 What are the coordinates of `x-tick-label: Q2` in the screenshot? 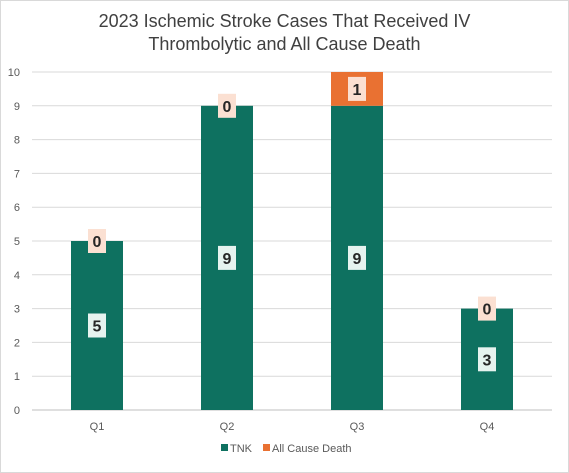 It's located at (227, 427).